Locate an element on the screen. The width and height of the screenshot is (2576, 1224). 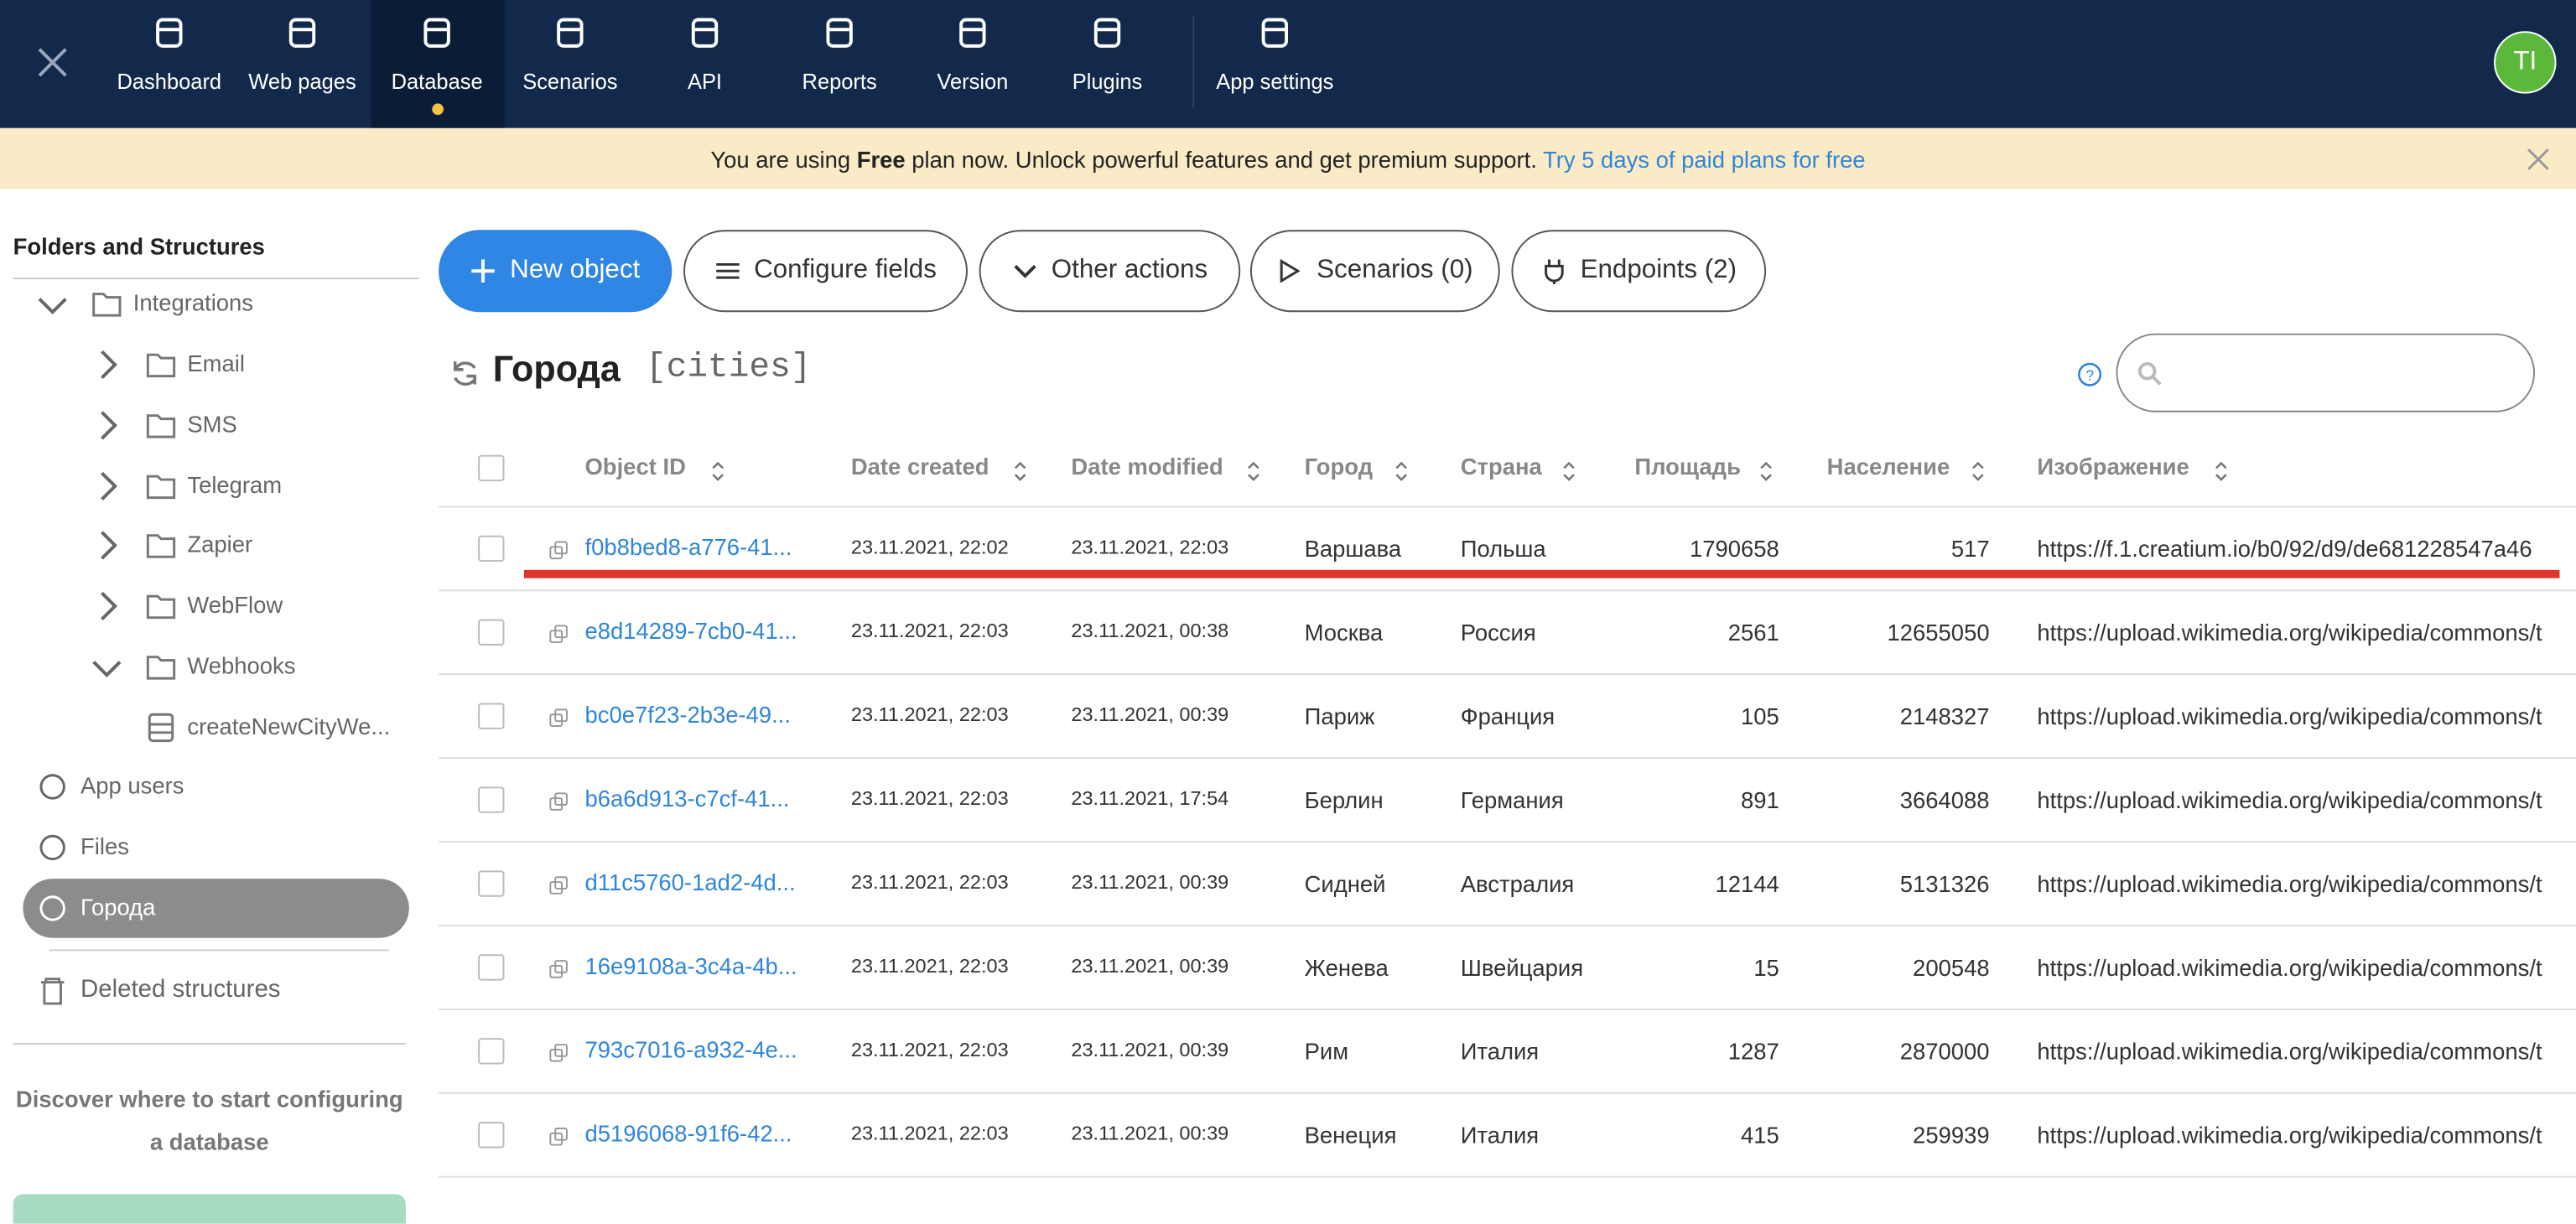
banner is located at coordinates (1288, 158).